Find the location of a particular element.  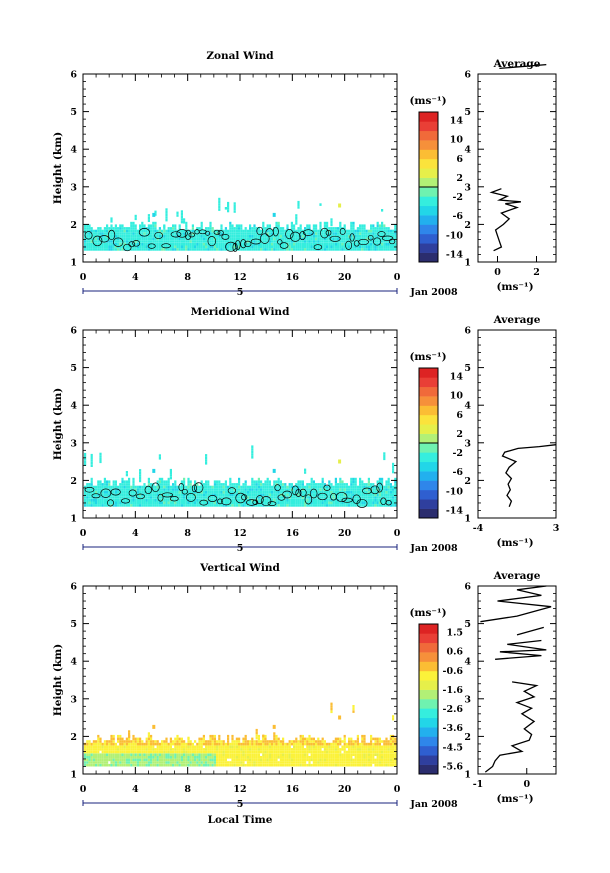

zero-contour is located at coordinates (240, 239).